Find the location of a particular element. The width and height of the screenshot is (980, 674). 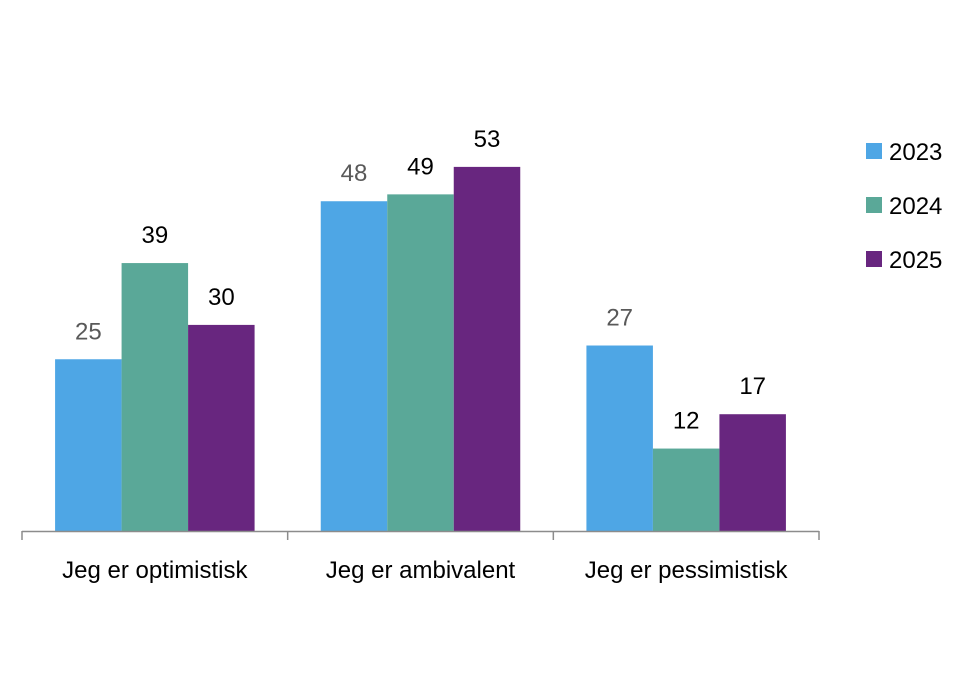

legend-label-2023: 2023 is located at coordinates (915, 152).